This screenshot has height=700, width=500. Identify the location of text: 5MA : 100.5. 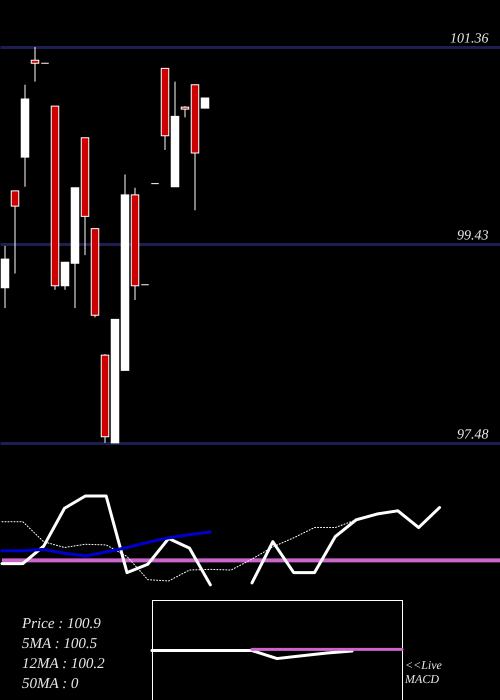
(60, 644).